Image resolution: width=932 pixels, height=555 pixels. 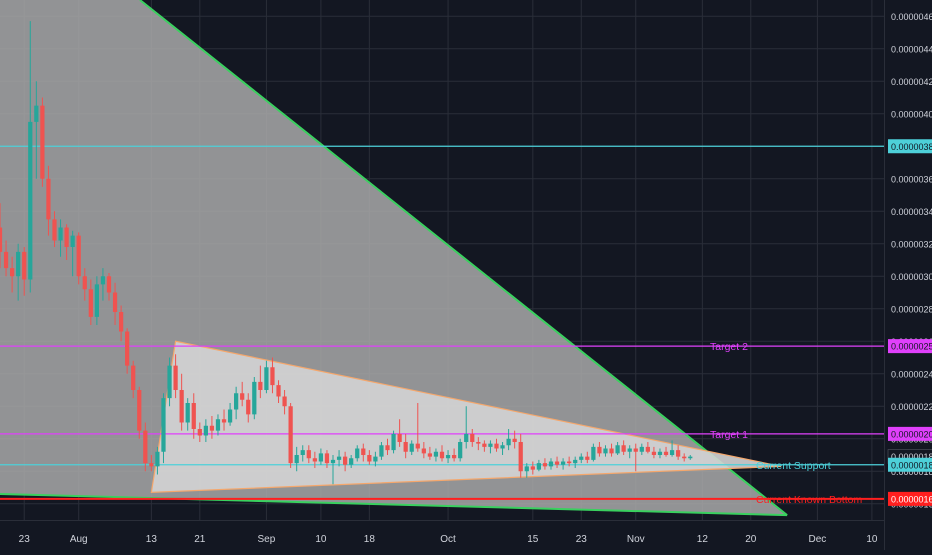 I want to click on price-badge-label: 0.00000184, so click(x=911, y=465).